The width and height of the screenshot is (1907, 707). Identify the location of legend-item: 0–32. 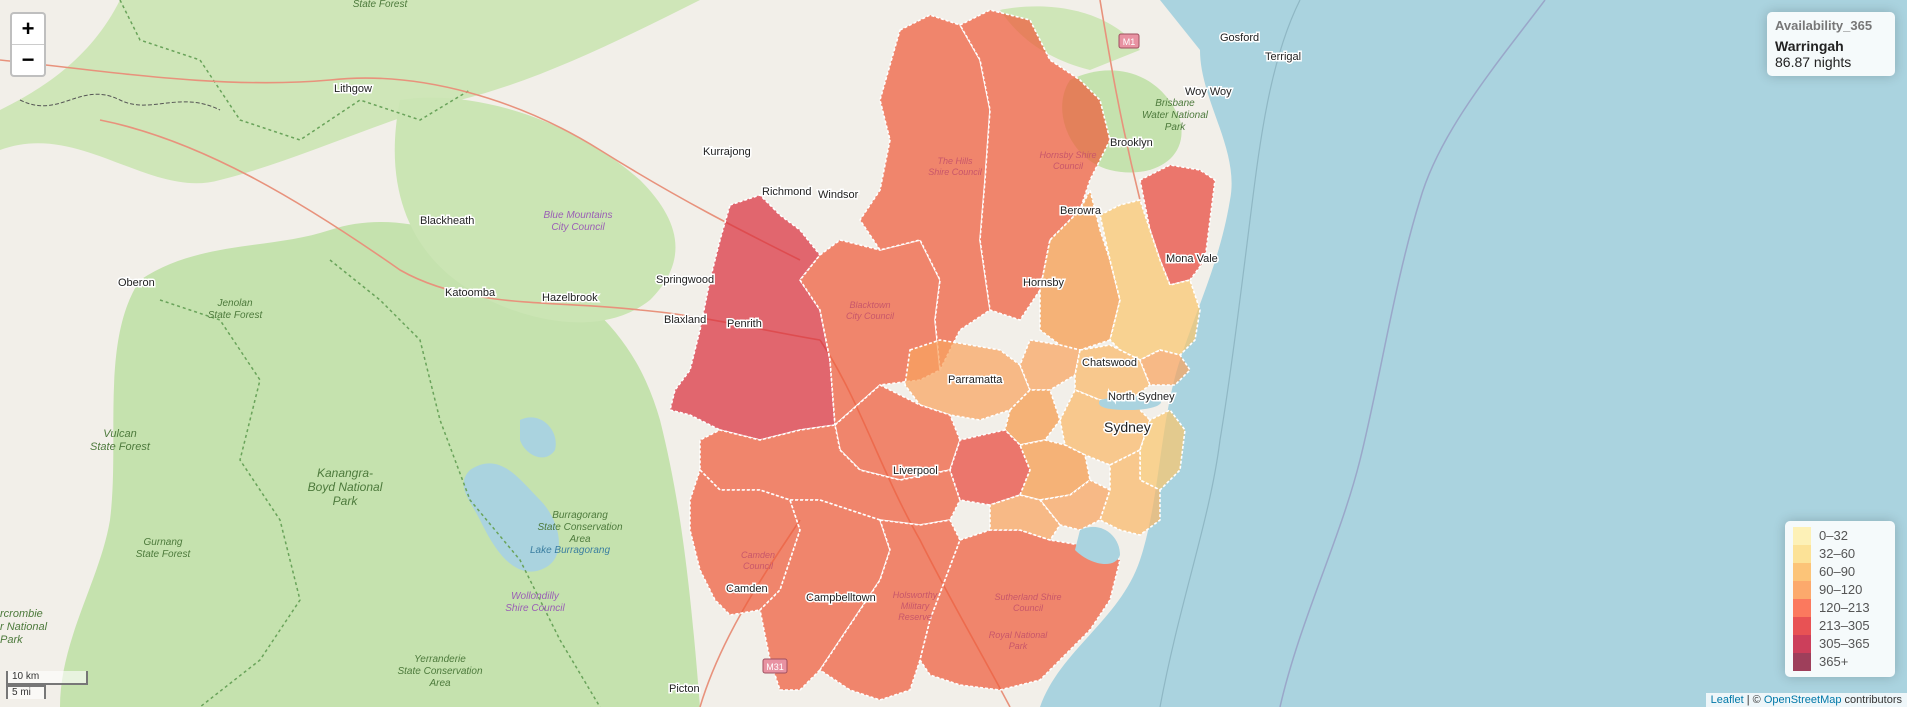
(1840, 536).